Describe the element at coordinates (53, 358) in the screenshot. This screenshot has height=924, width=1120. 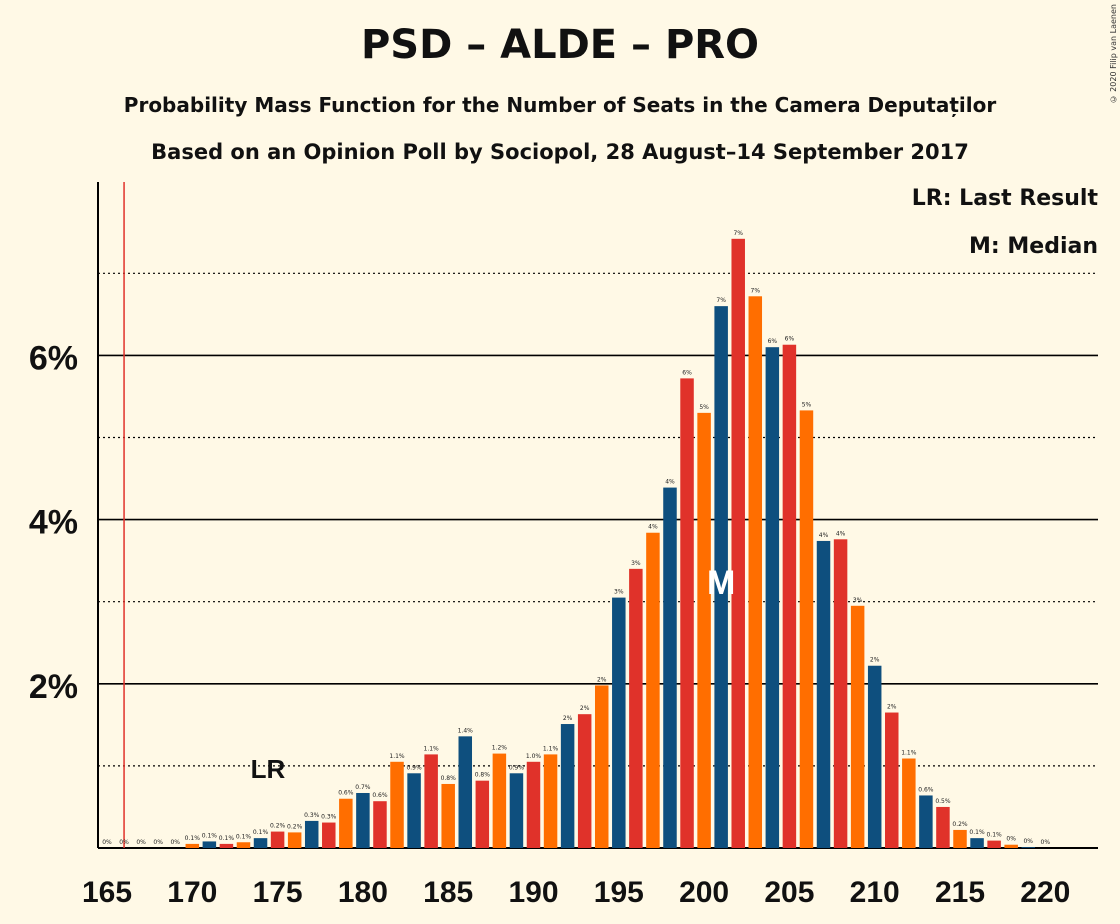
I see `y-tick-label: 6%` at that location.